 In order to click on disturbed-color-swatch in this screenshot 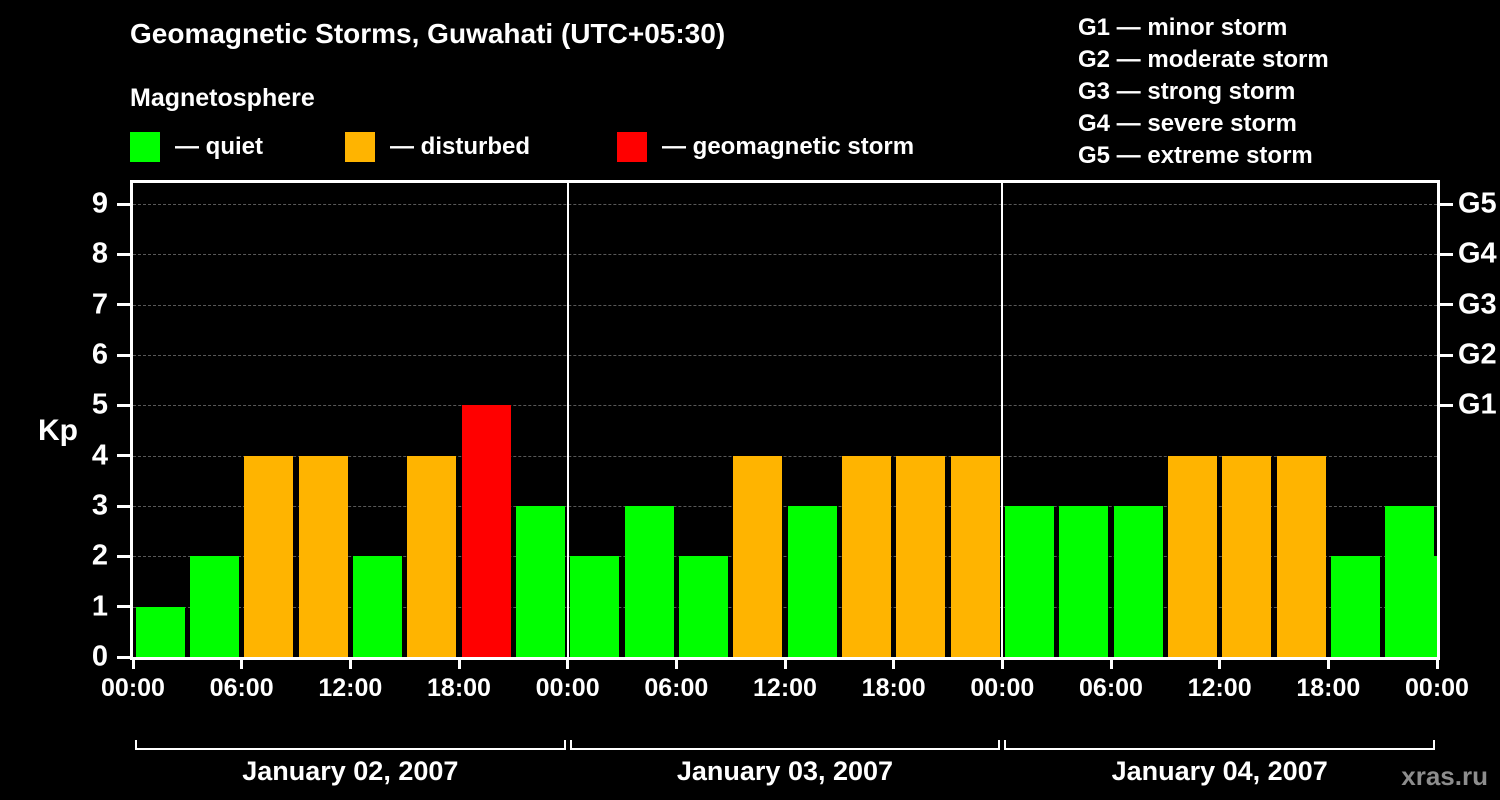, I will do `click(360, 147)`.